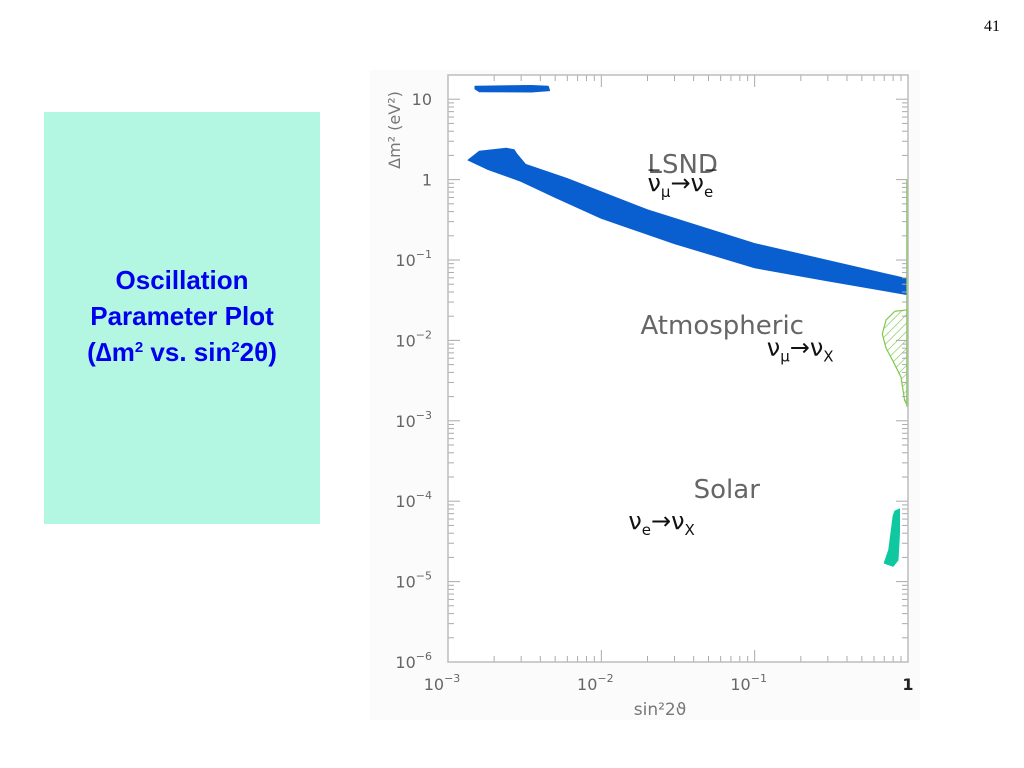 This screenshot has width=1024, height=768. What do you see at coordinates (123, 352) in the screenshot?
I see `title-m: m` at bounding box center [123, 352].